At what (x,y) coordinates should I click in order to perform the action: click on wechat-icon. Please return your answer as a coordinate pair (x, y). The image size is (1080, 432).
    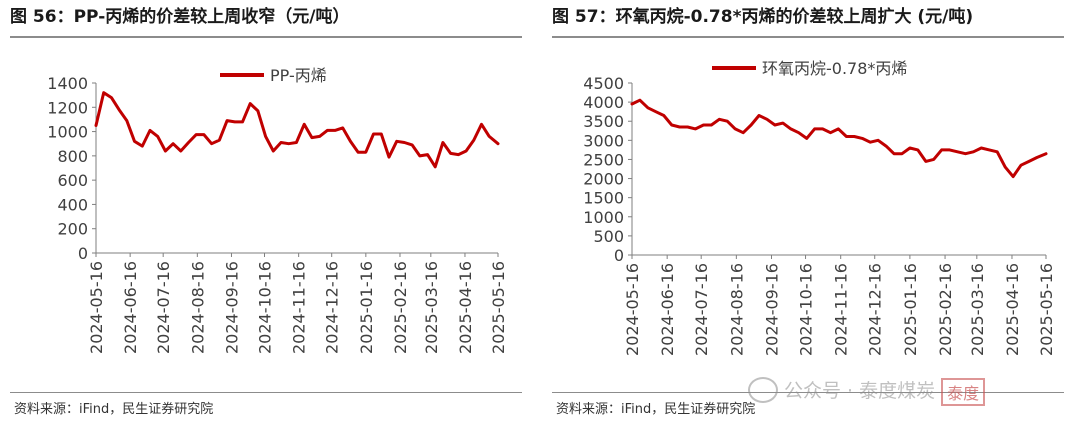
    Looking at the image, I should click on (763, 389).